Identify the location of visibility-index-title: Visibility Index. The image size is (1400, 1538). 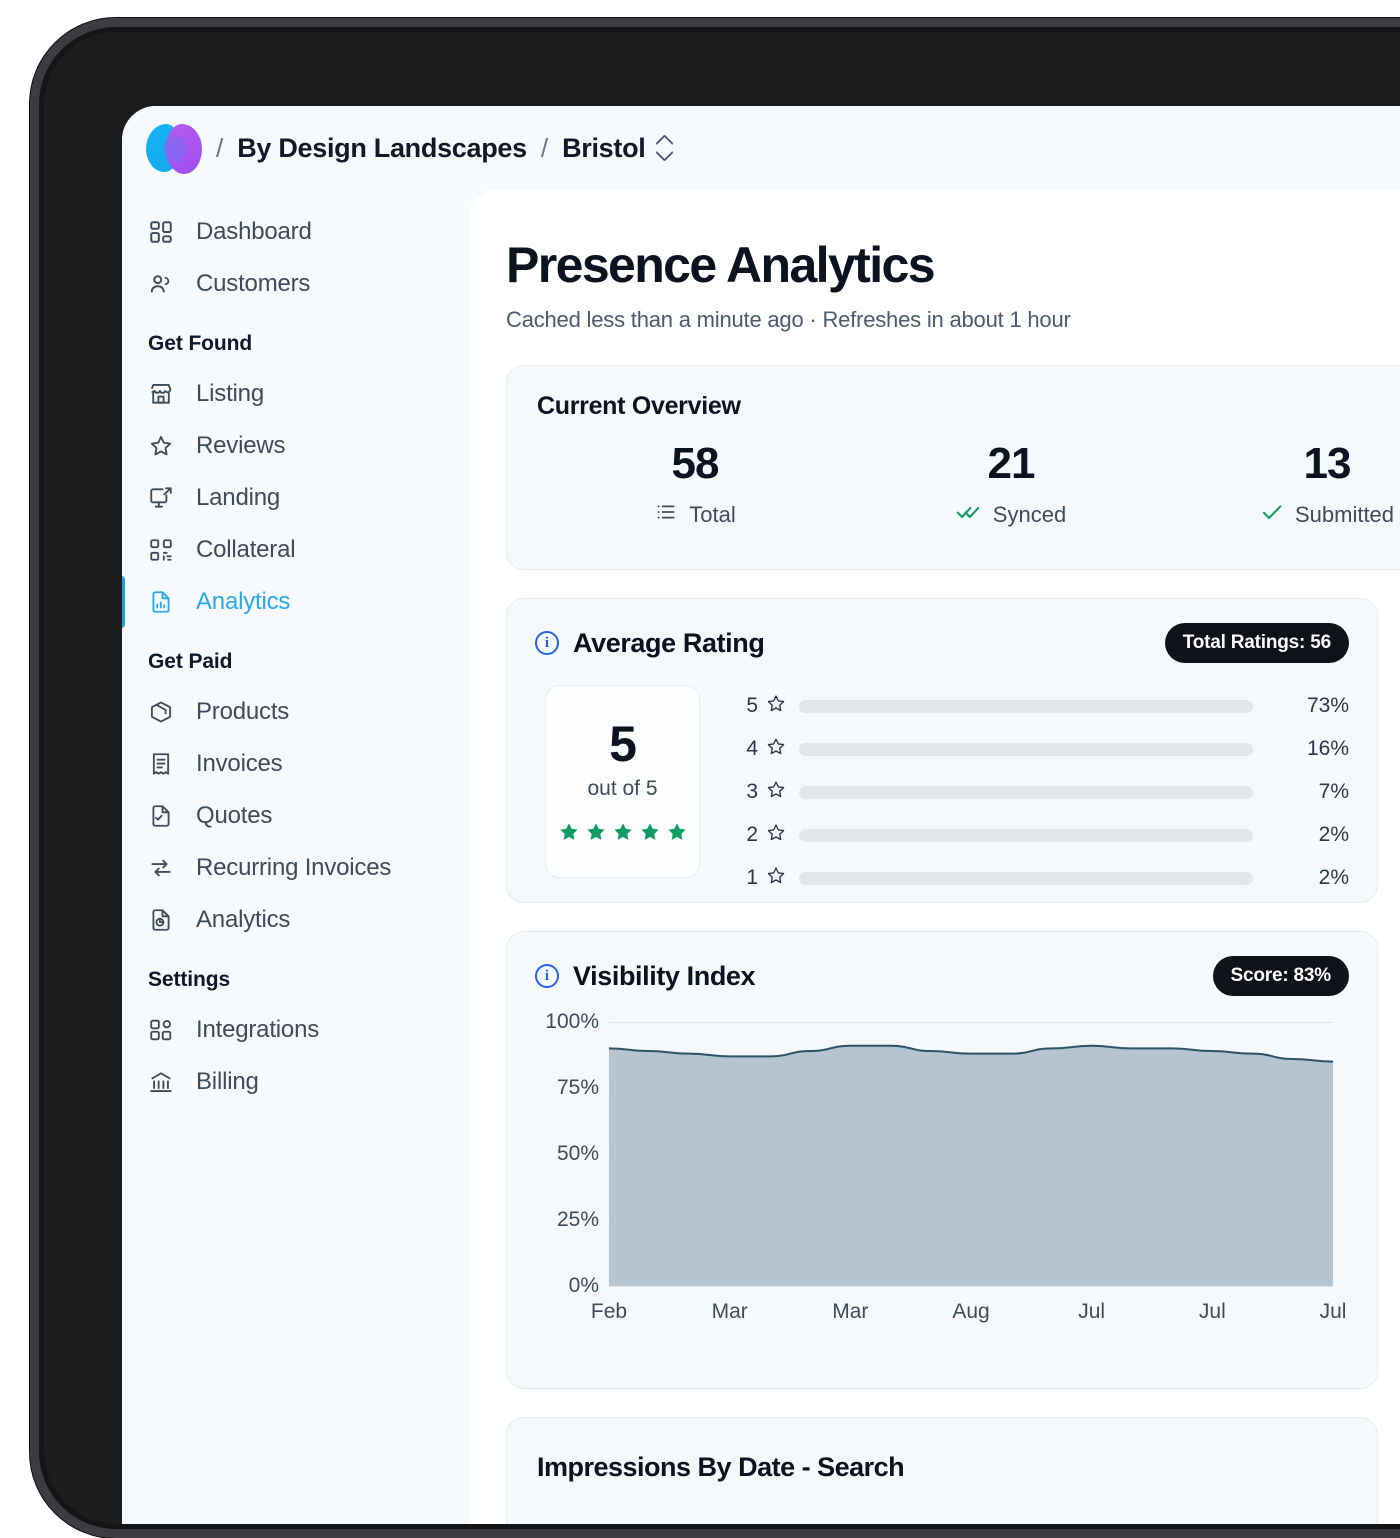
(664, 975).